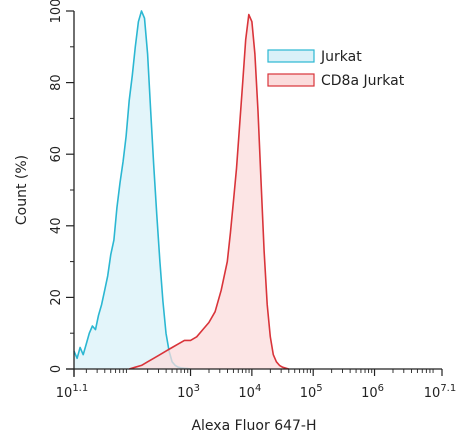 This screenshot has width=460, height=437. Describe the element at coordinates (336, 69) in the screenshot. I see `legend: Jurkat CD8a Jurkat` at that location.